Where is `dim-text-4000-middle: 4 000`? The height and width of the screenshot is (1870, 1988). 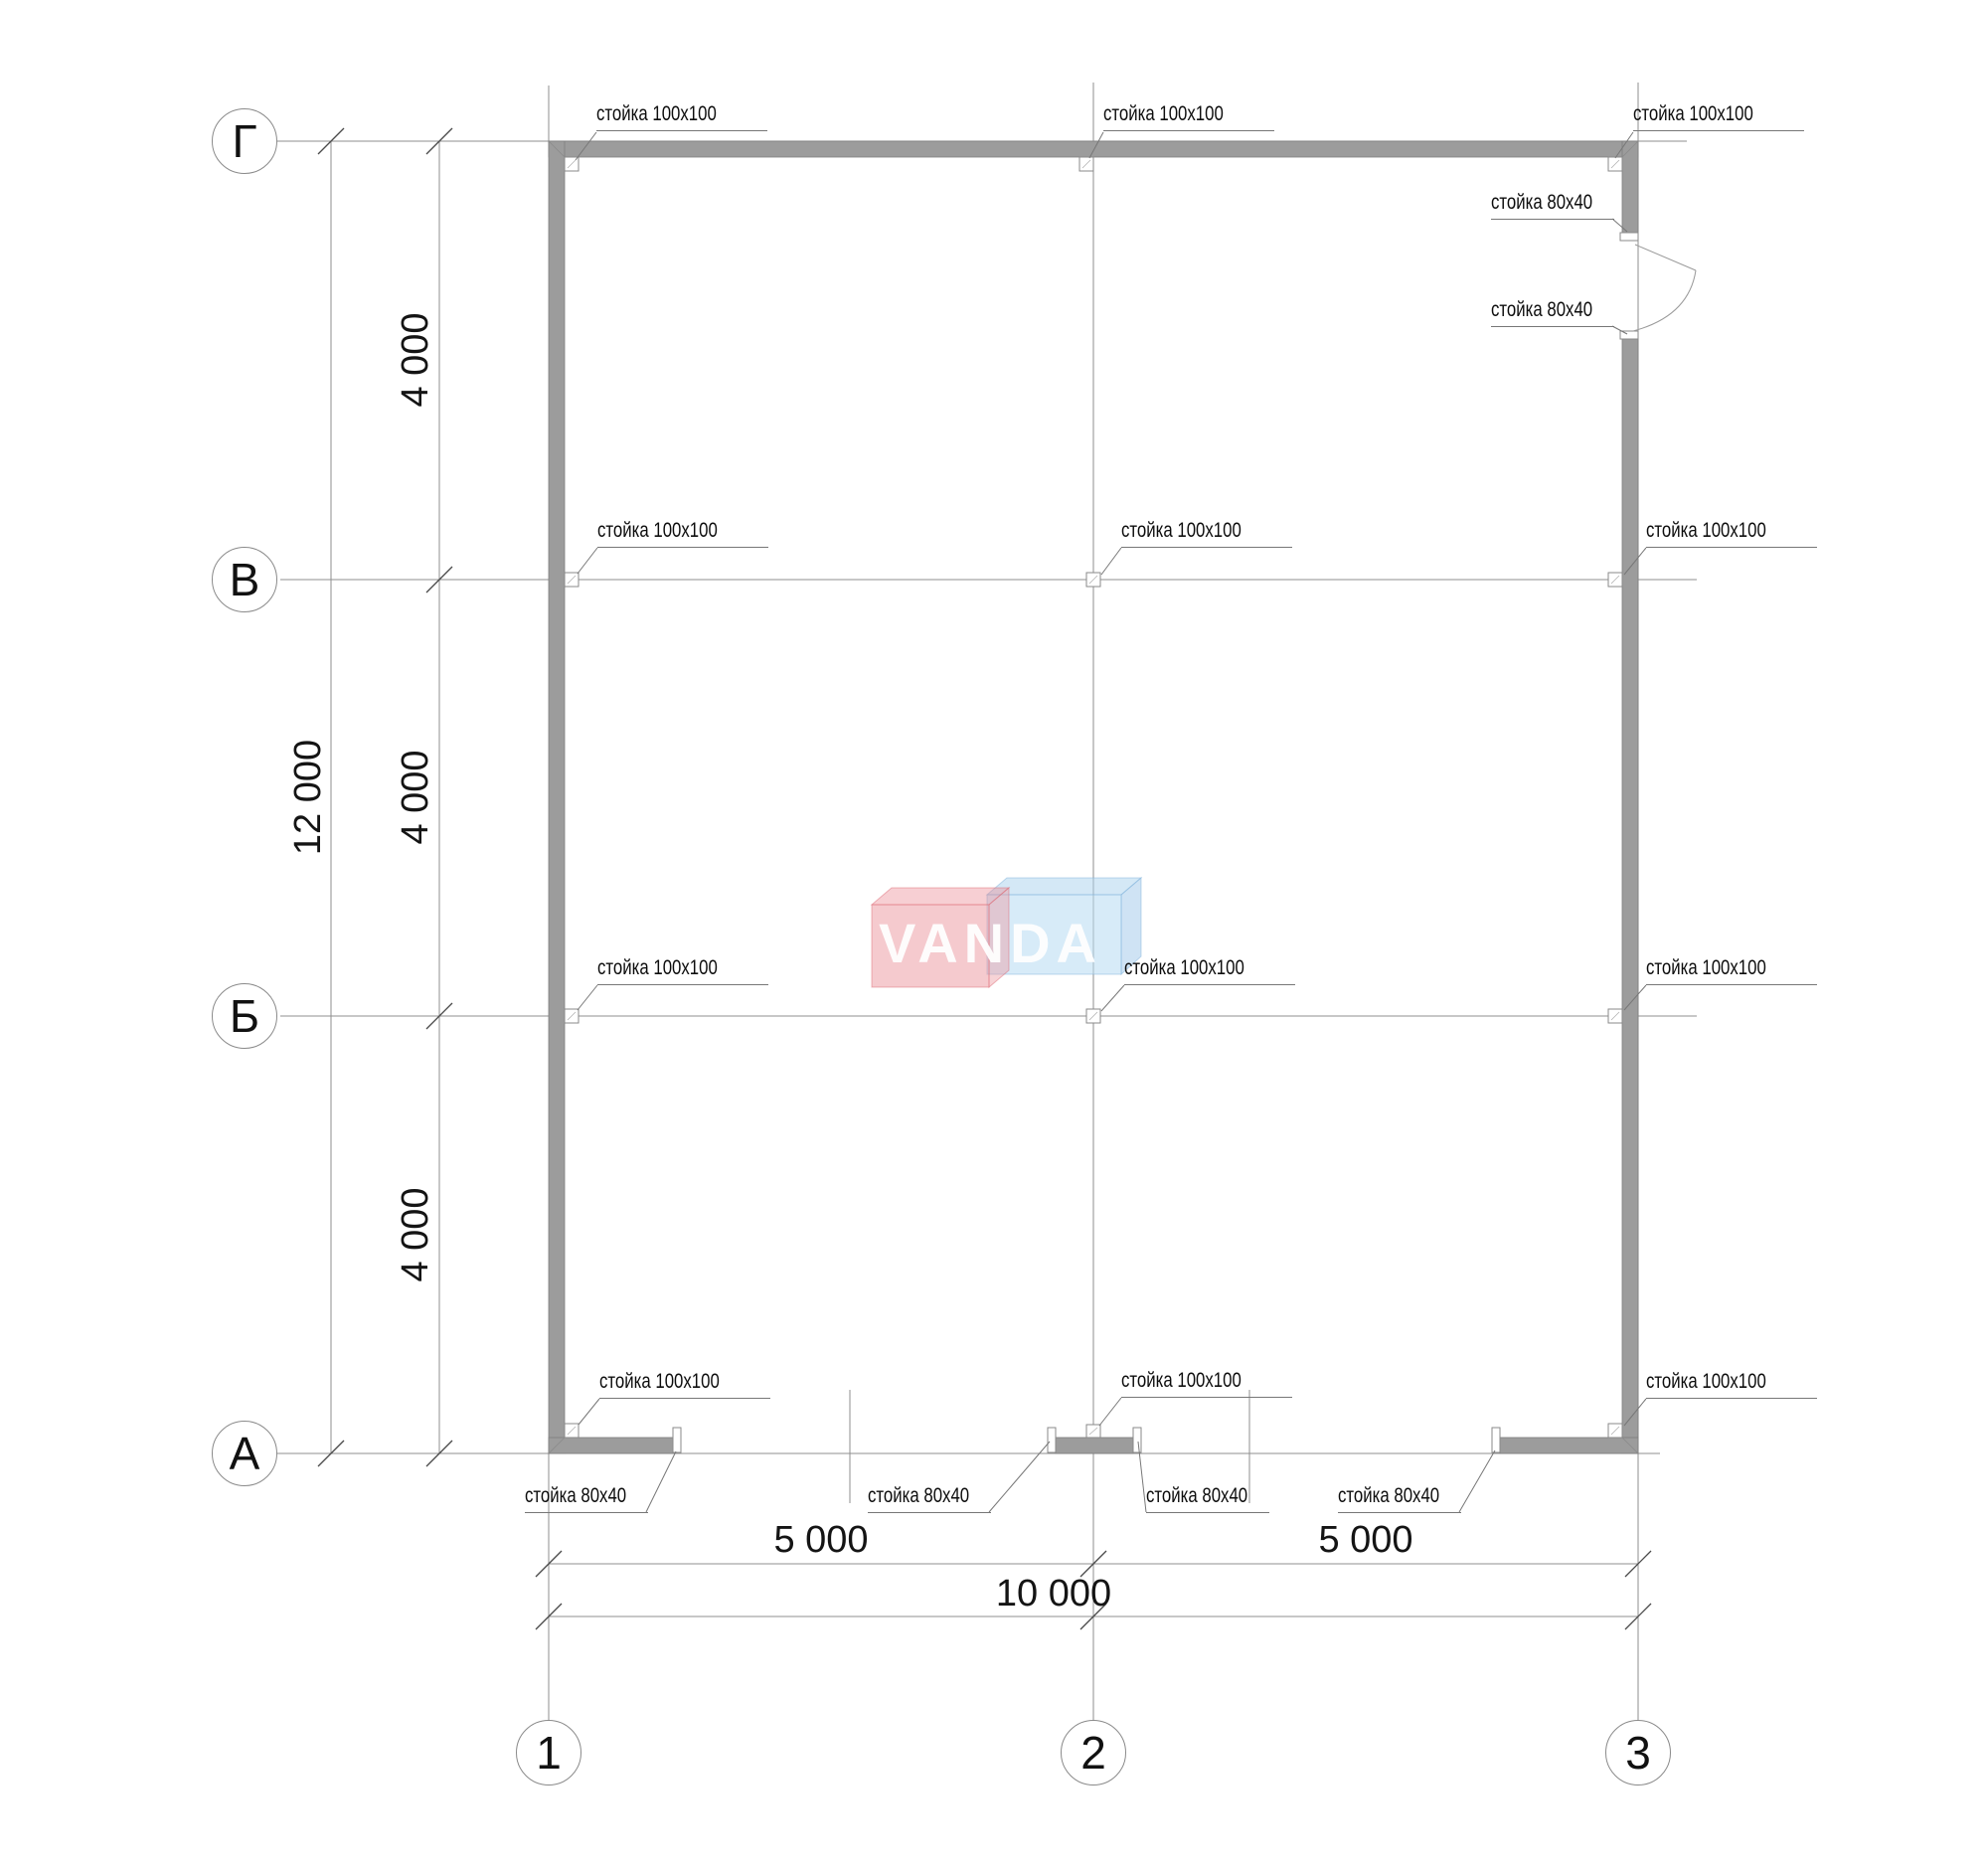
dim-text-4000-middle: 4 000 is located at coordinates (415, 797).